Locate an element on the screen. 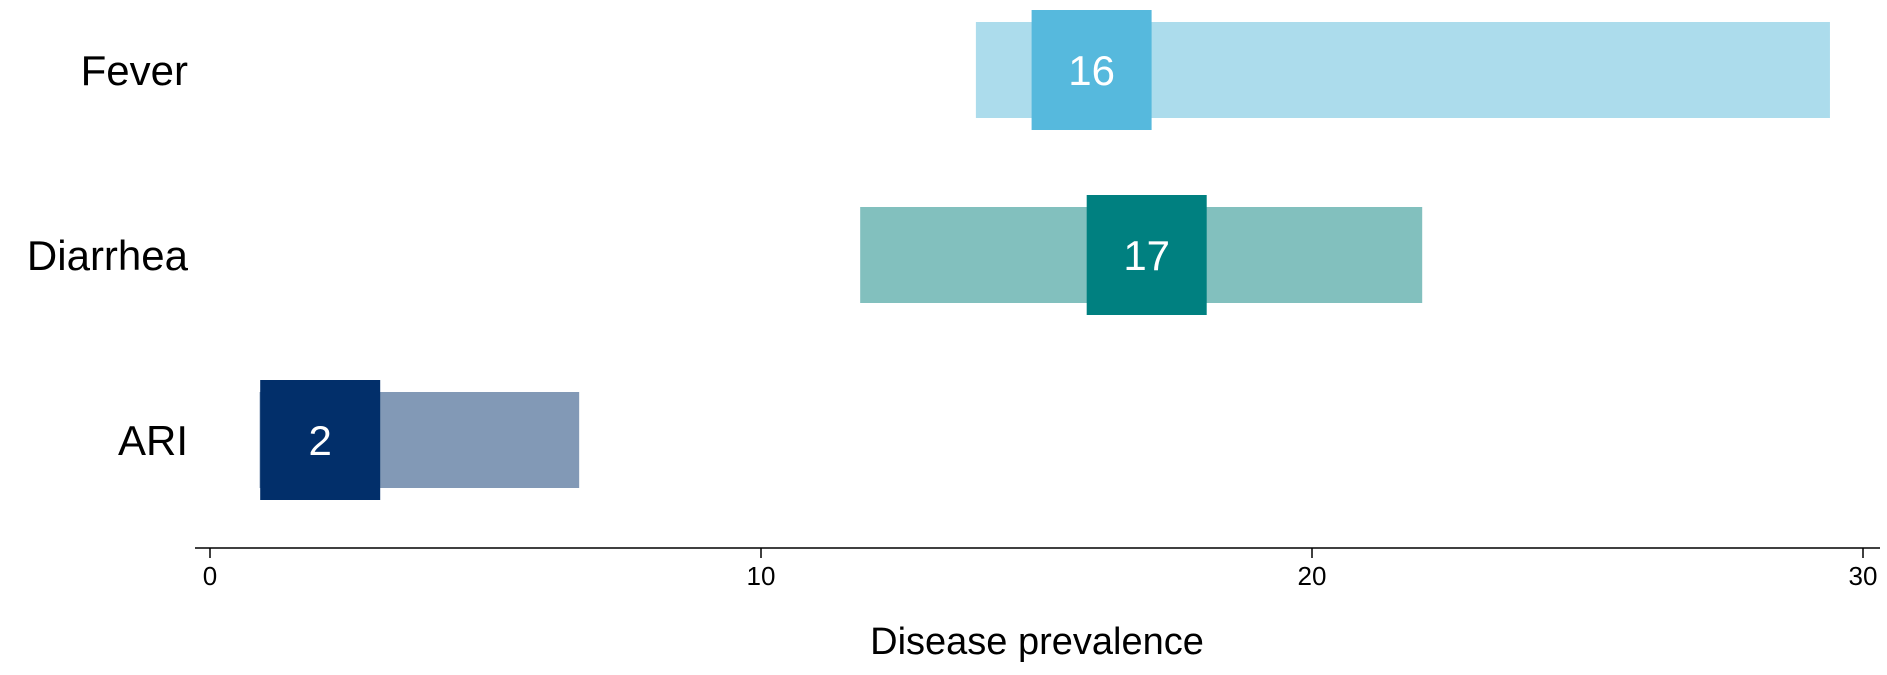  value-box-ari is located at coordinates (320, 440).